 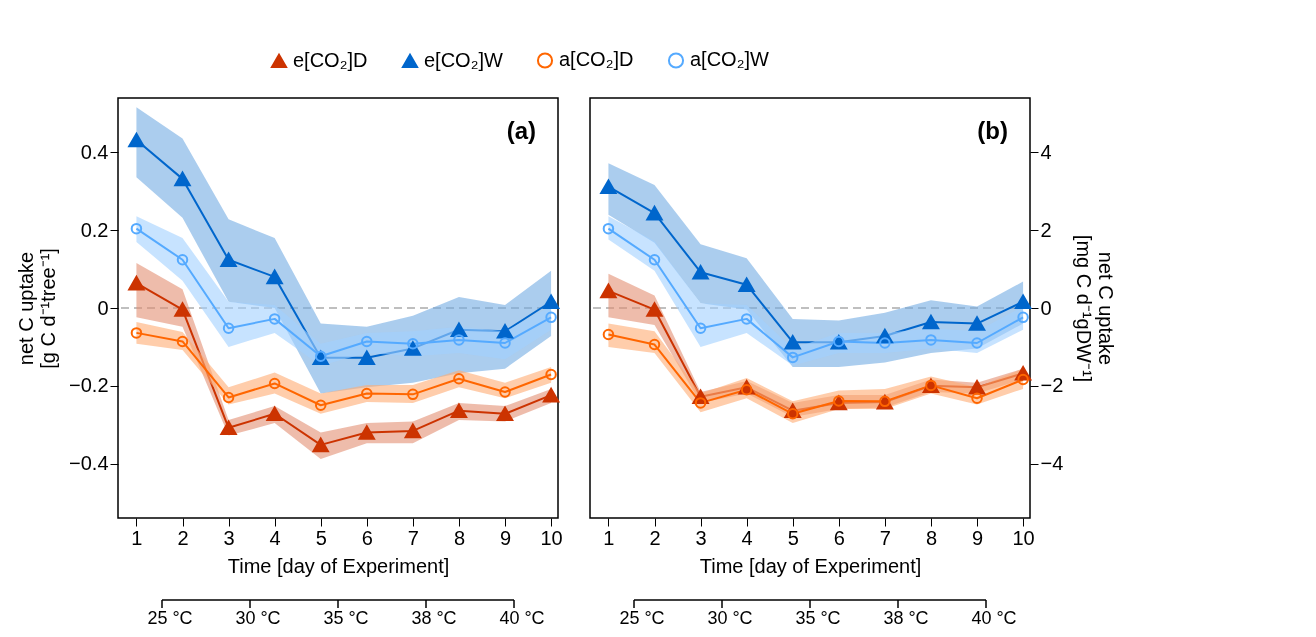 I want to click on y2-tick-label: −2, so click(x=1052, y=385).